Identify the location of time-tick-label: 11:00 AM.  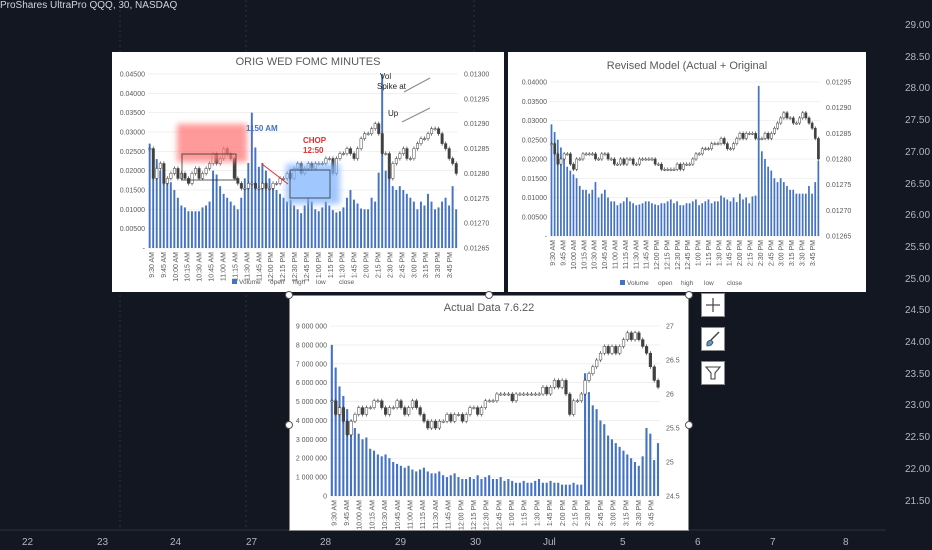
(616, 254).